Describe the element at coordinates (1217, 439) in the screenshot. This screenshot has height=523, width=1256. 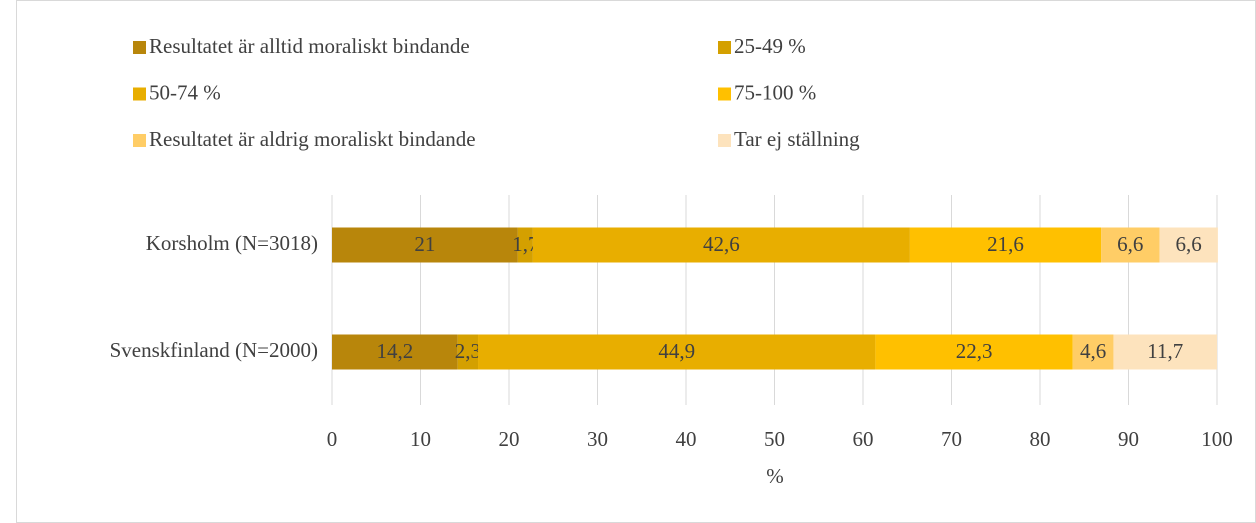
I see `x-tick-label: 100` at that location.